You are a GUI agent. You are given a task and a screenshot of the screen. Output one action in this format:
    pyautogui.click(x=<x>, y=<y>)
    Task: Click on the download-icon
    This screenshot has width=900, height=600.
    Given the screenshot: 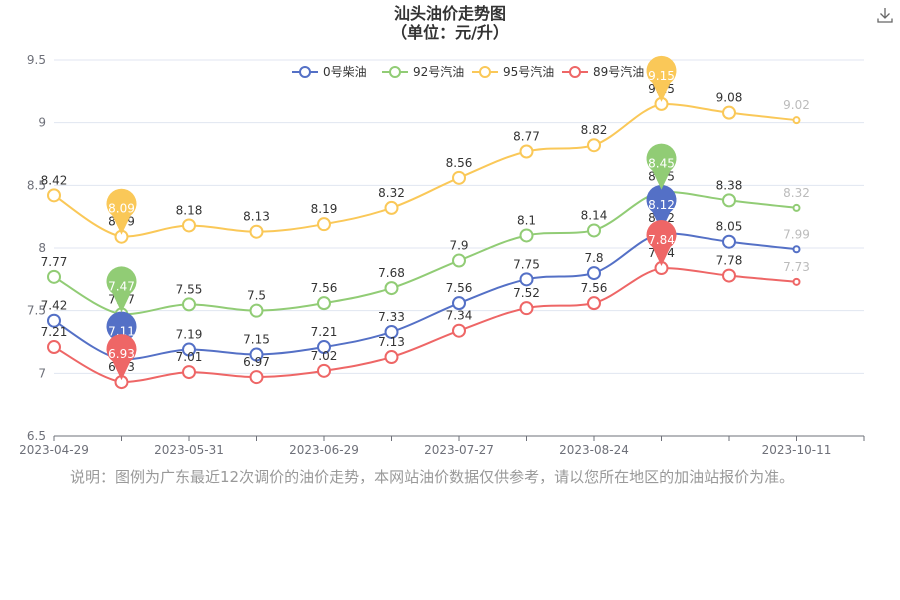 What is the action you would take?
    pyautogui.click(x=885, y=15)
    